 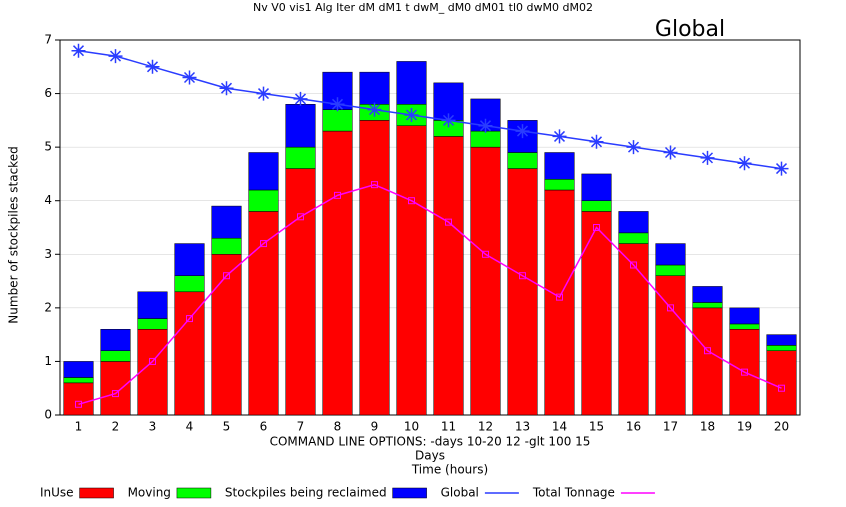 What do you see at coordinates (559, 427) in the screenshot?
I see `x-tick-label: 14` at bounding box center [559, 427].